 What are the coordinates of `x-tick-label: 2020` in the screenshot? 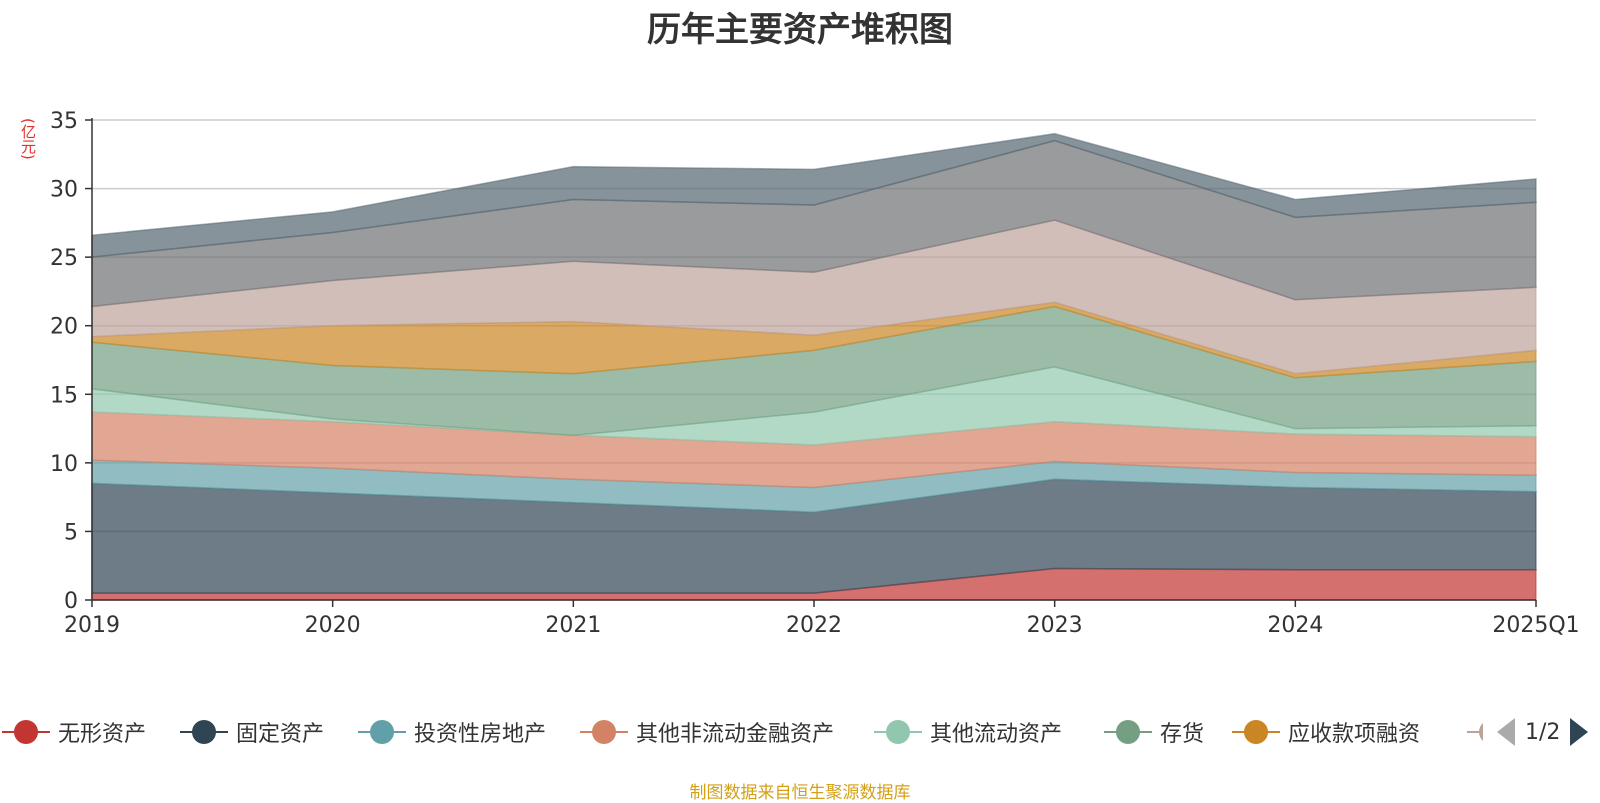 It's located at (333, 625).